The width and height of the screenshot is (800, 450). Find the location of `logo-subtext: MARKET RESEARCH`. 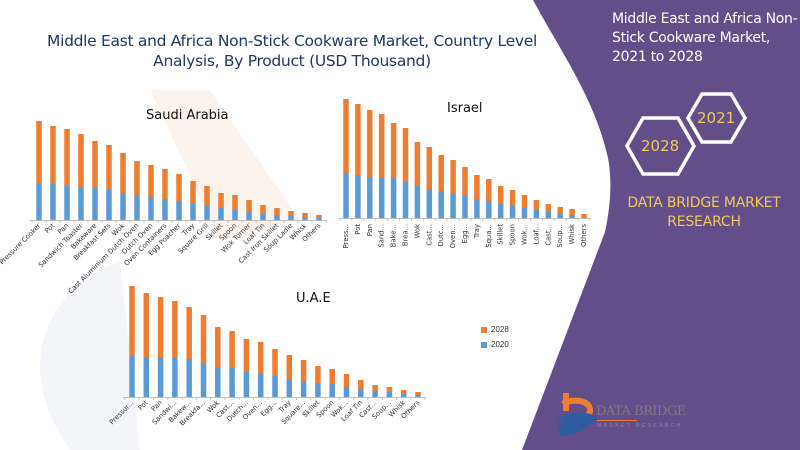

logo-subtext: MARKET RESEARCH is located at coordinates (640, 426).